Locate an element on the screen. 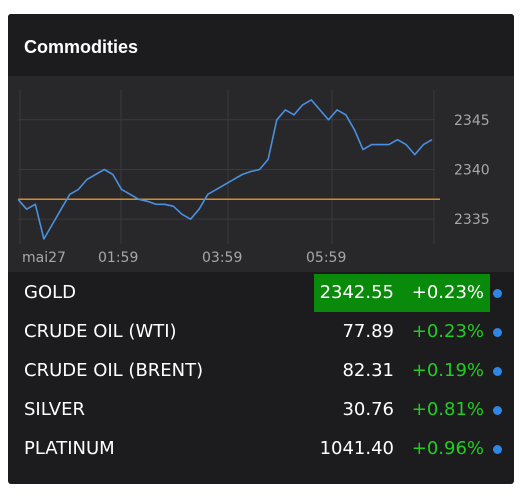 The image size is (526, 496). quote-change: +0.96% is located at coordinates (447, 448).